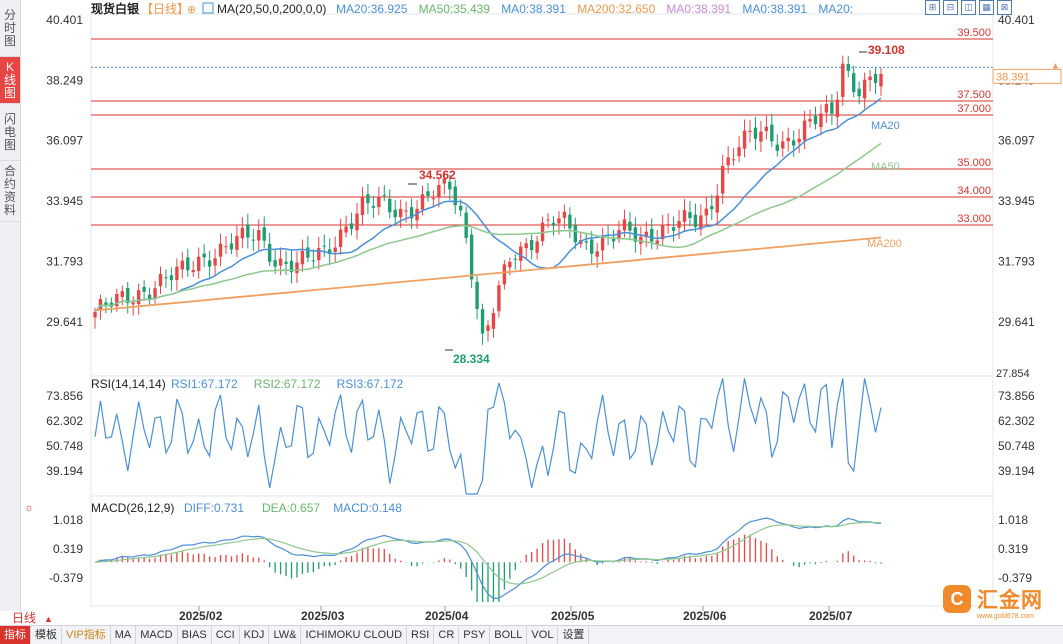 The height and width of the screenshot is (644, 1063). I want to click on zoom-out-icon: ⊟, so click(950, 7).